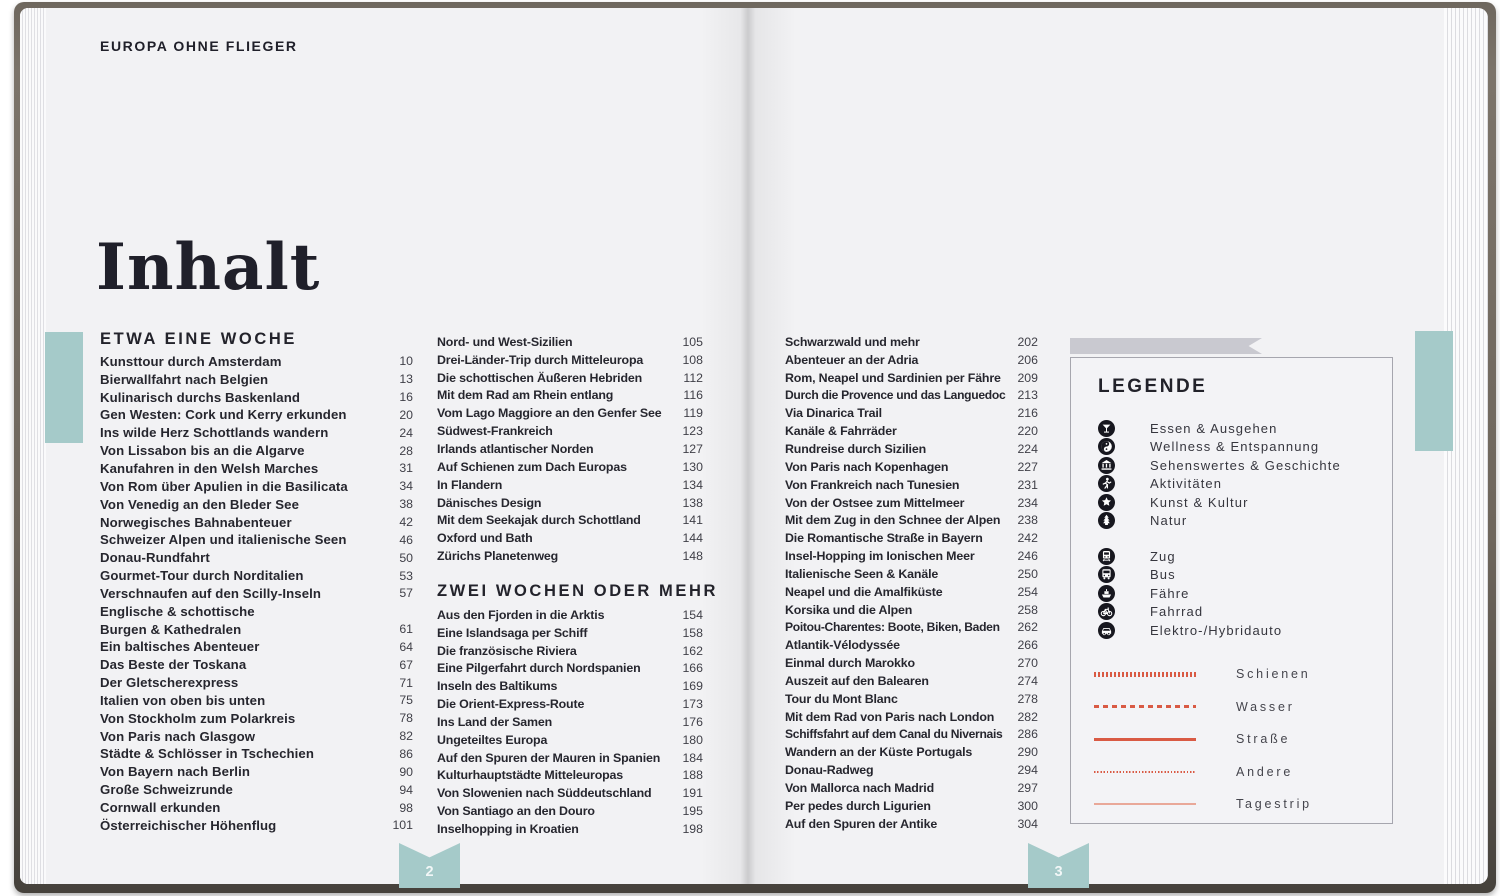 The height and width of the screenshot is (896, 1500). What do you see at coordinates (1190, 593) in the screenshot?
I see `legend-row: Fähre` at bounding box center [1190, 593].